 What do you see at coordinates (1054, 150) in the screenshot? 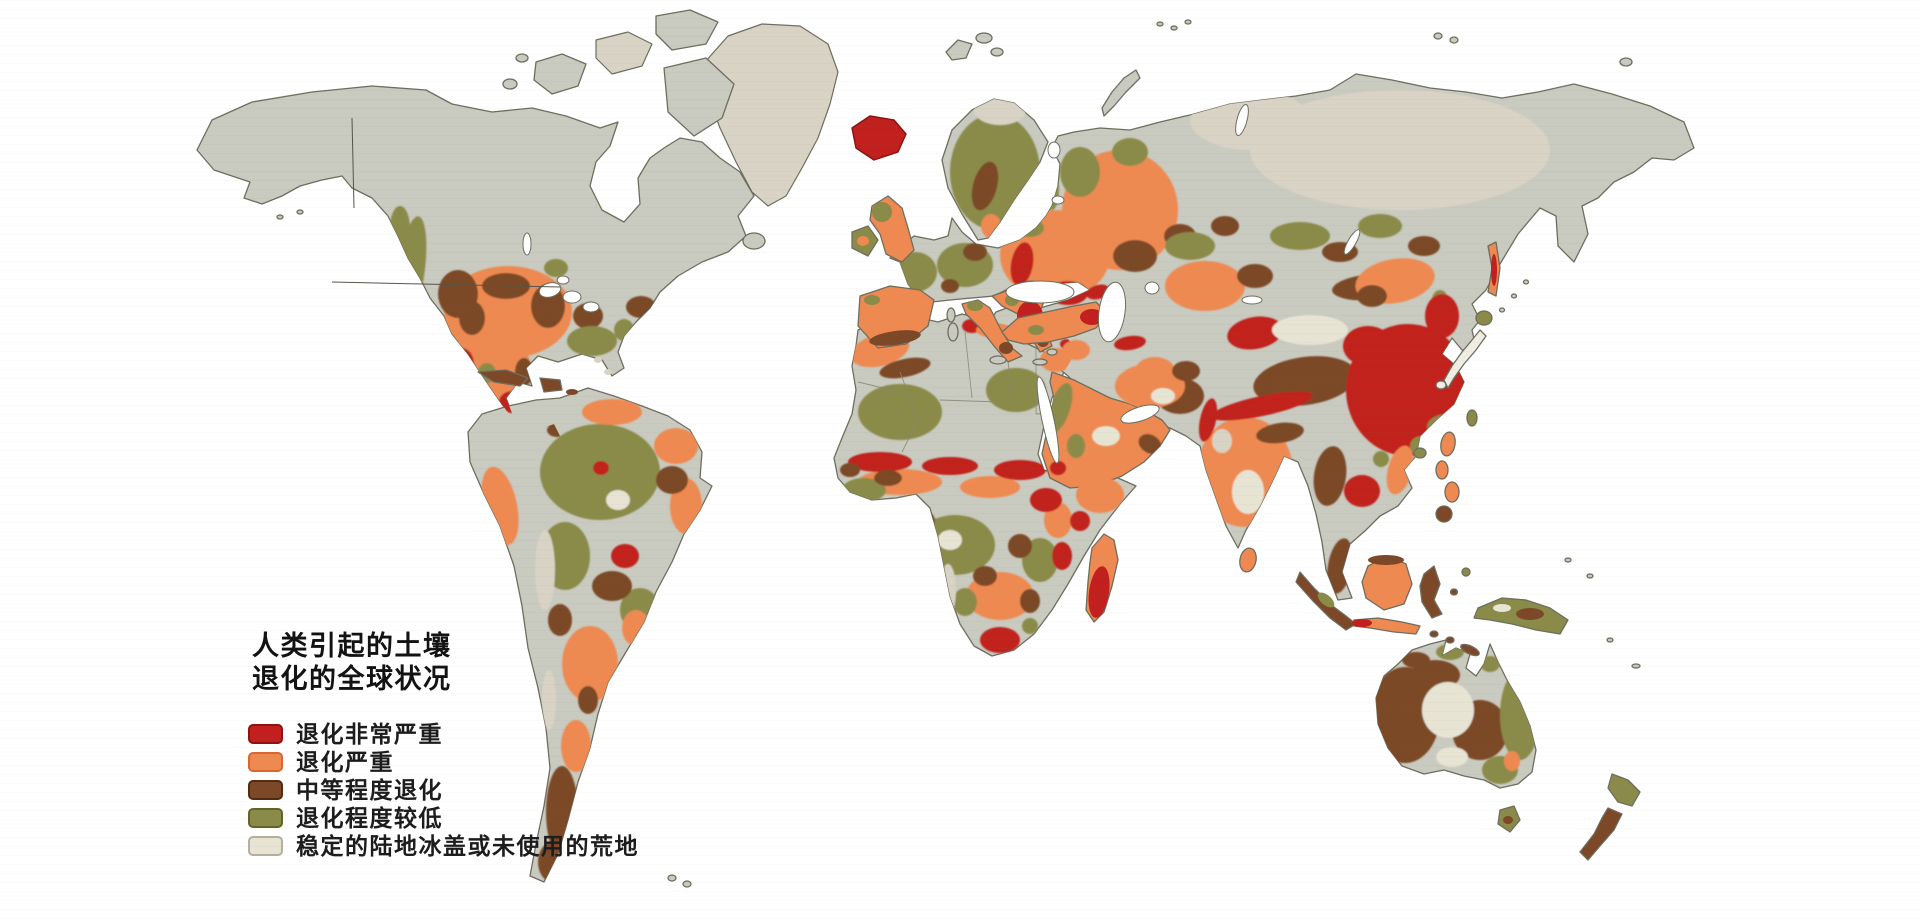
I see `white-sea` at bounding box center [1054, 150].